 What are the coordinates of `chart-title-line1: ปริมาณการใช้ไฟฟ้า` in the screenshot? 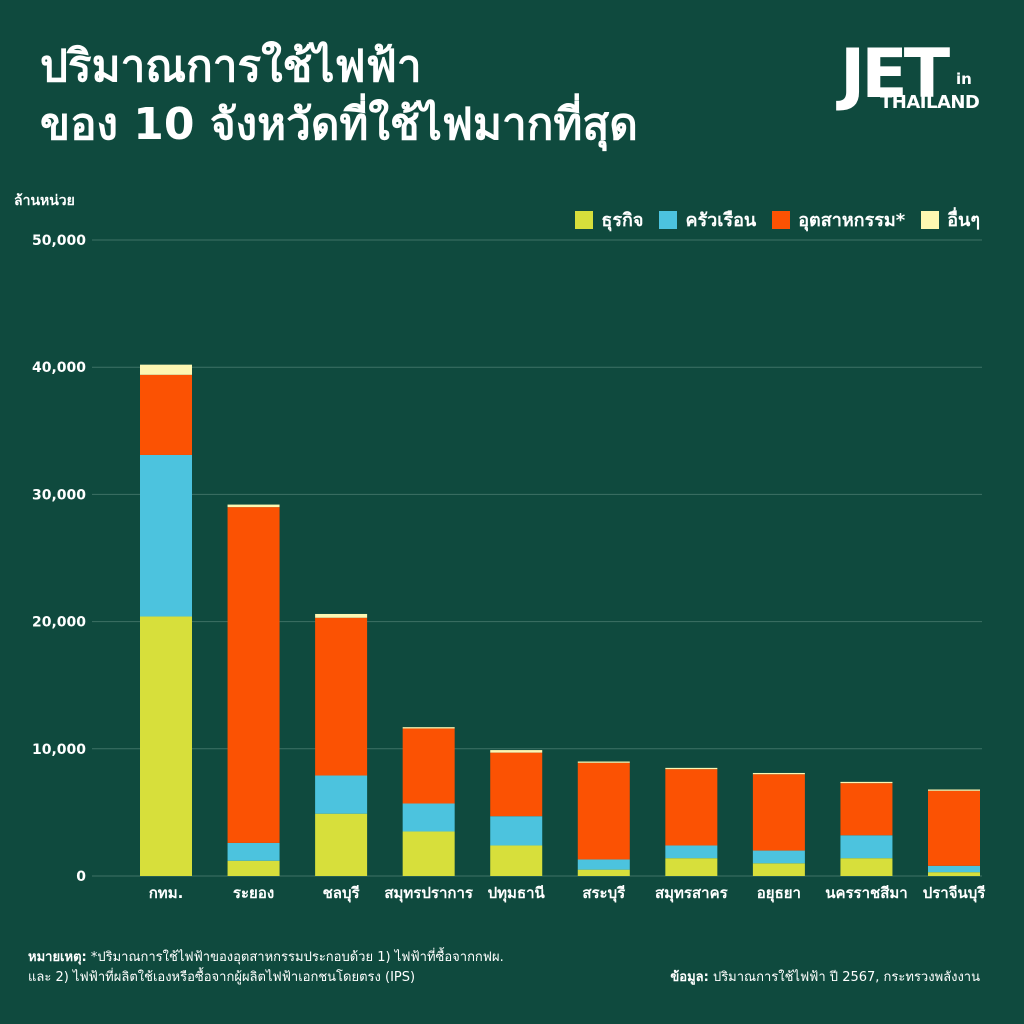 It's located at (231, 66).